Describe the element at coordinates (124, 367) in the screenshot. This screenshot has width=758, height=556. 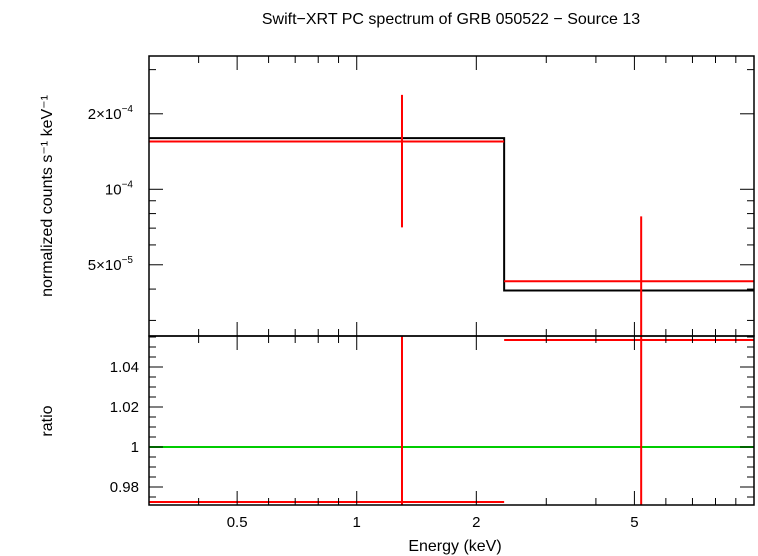
I see `ratio-y-tick-label: 1.04` at that location.